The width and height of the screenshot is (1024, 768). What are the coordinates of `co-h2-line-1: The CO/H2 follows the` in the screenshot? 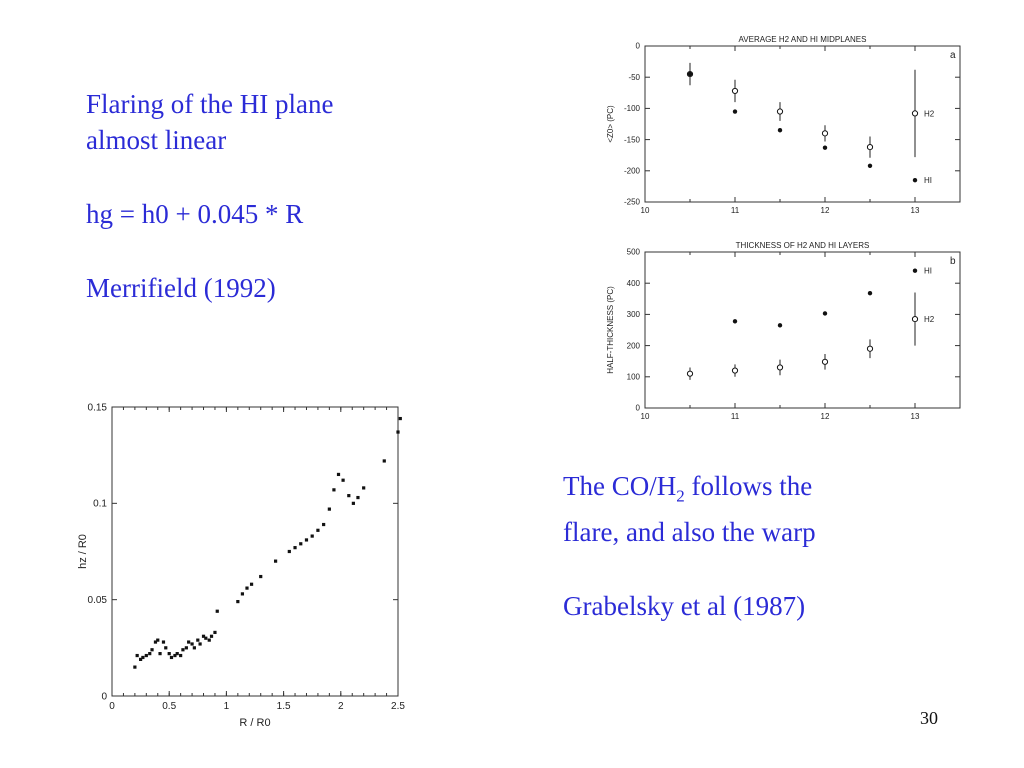 It's located at (689, 491).